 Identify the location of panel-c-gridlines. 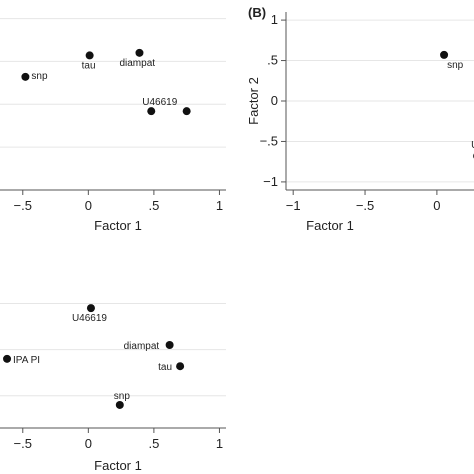
(113, 350).